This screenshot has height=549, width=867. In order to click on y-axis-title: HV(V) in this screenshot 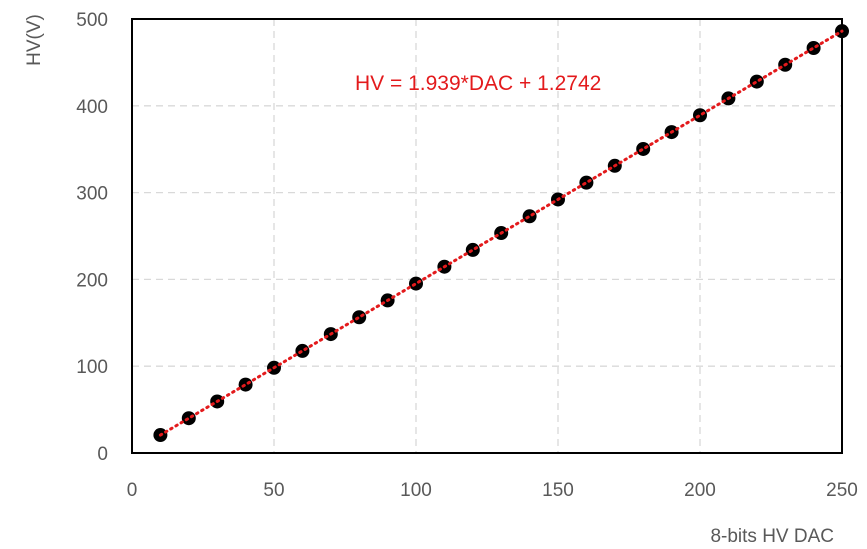, I will do `click(34, 40)`.